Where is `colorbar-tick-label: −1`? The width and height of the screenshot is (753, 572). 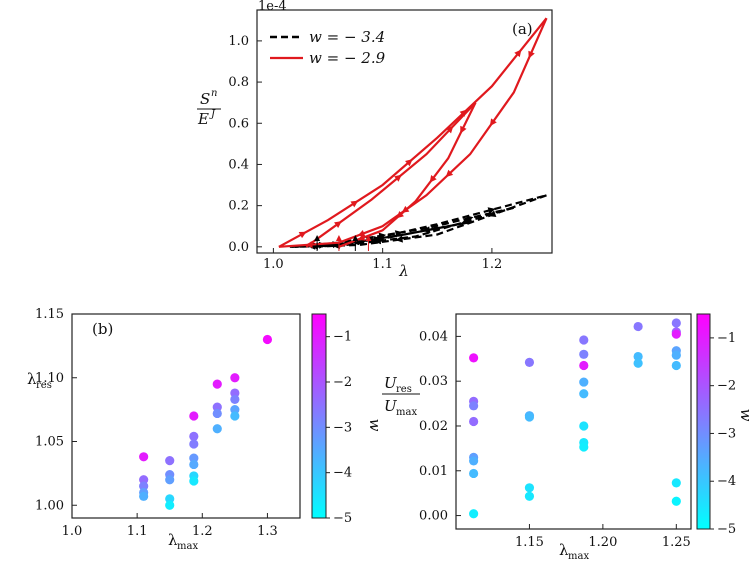 colorbar-tick-label: −1 is located at coordinates (342, 337).